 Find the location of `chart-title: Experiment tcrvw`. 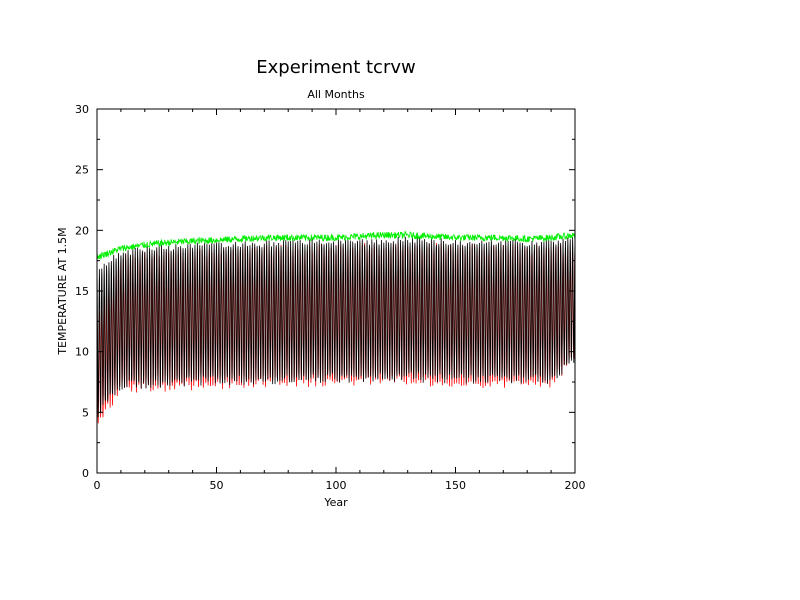

chart-title: Experiment tcrvw is located at coordinates (335, 67).